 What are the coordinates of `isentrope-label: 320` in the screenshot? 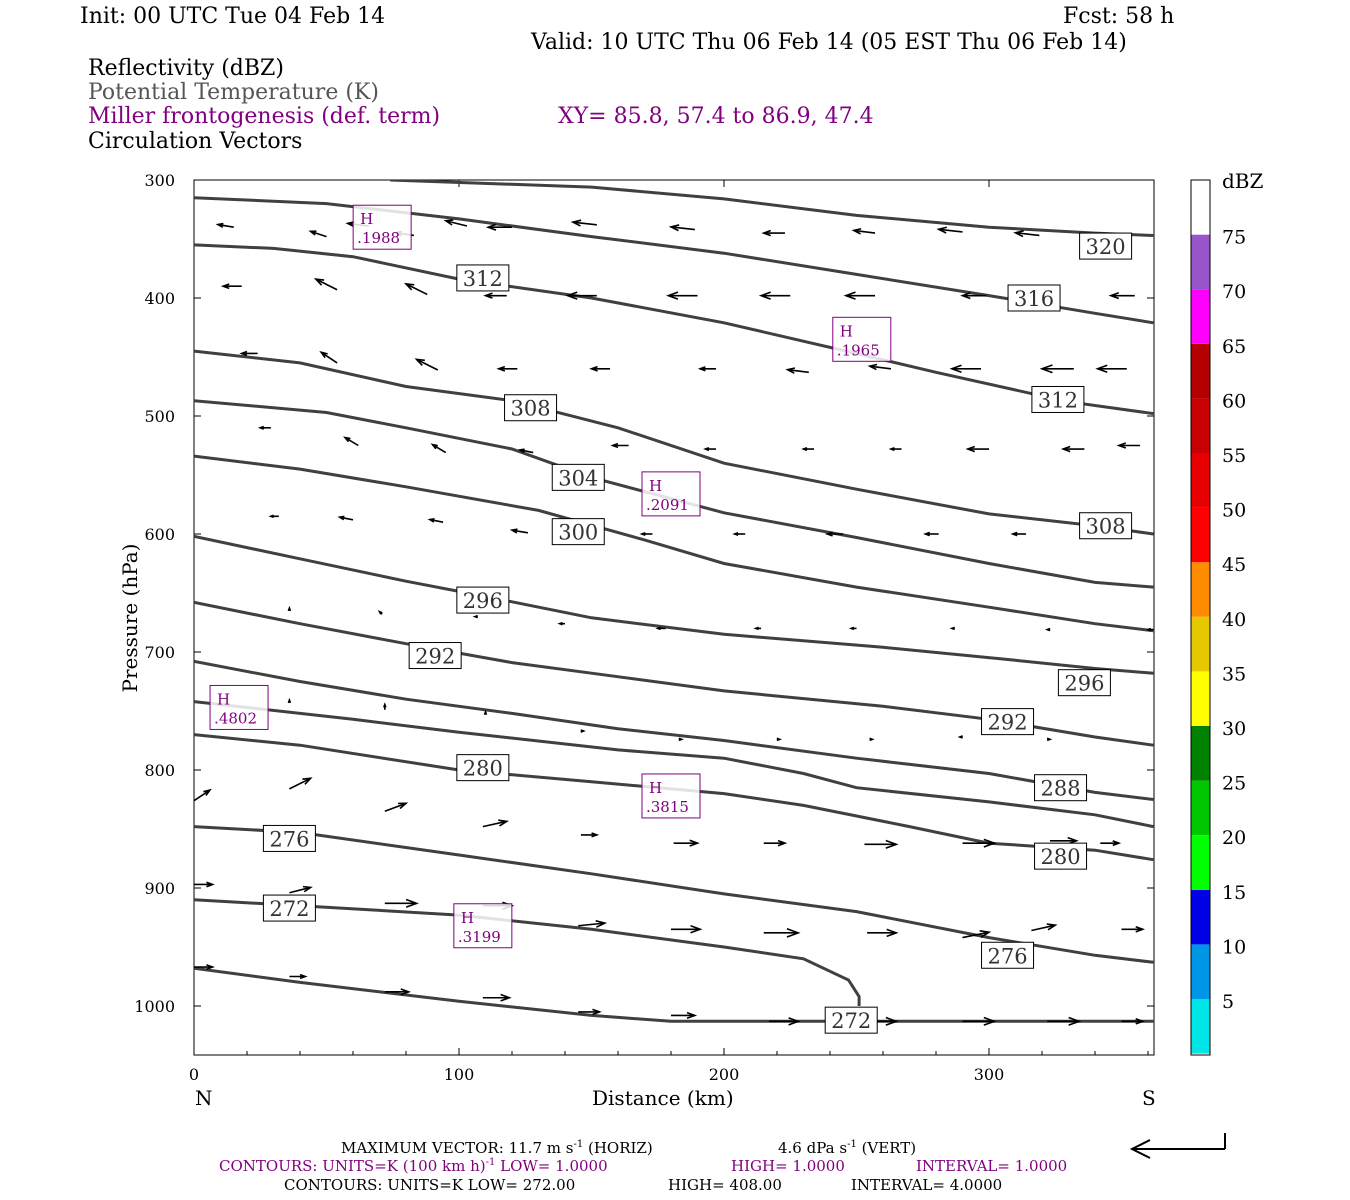 It's located at (1106, 247).